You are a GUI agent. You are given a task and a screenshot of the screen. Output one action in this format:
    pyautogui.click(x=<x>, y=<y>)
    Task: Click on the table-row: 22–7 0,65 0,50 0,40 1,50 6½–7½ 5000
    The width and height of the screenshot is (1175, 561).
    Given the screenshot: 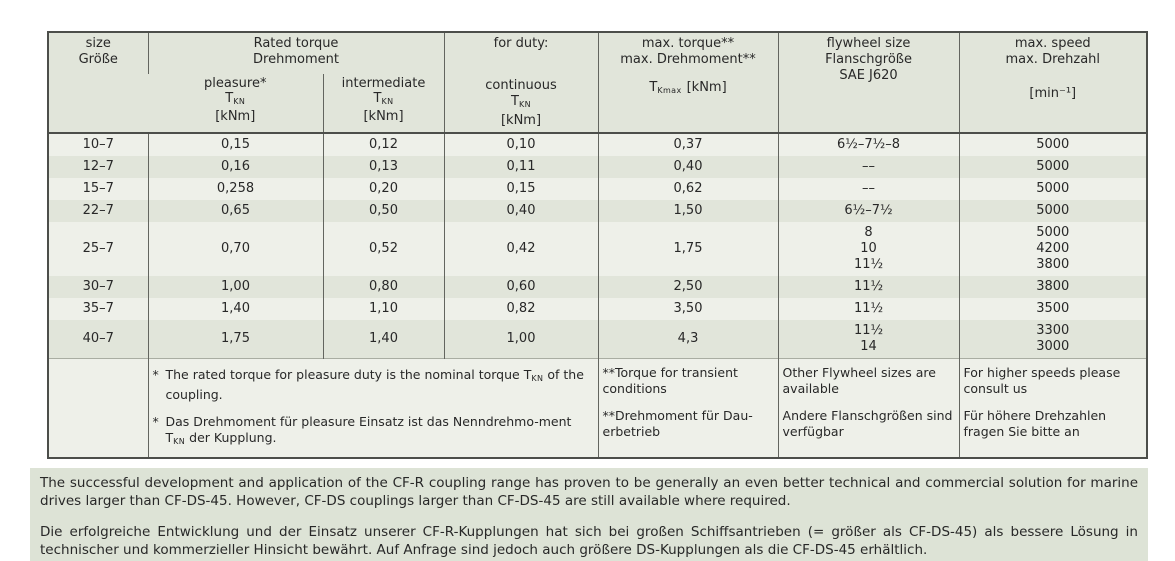 What is the action you would take?
    pyautogui.click(x=598, y=211)
    